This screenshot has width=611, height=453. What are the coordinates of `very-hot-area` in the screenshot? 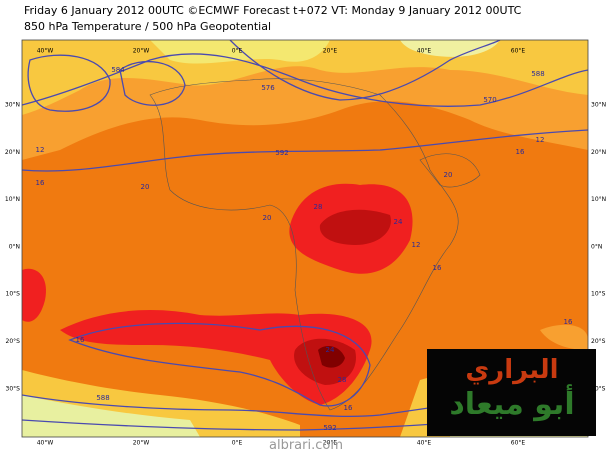 It's located at (355, 227).